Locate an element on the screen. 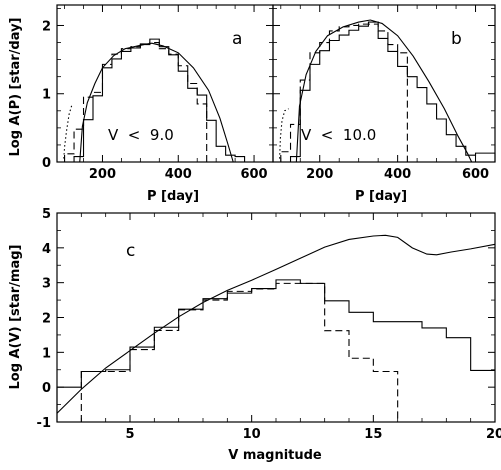 Image resolution: width=501 pixels, height=470 pixels. panel-a-series-histogram-dashed is located at coordinates (136, 101).